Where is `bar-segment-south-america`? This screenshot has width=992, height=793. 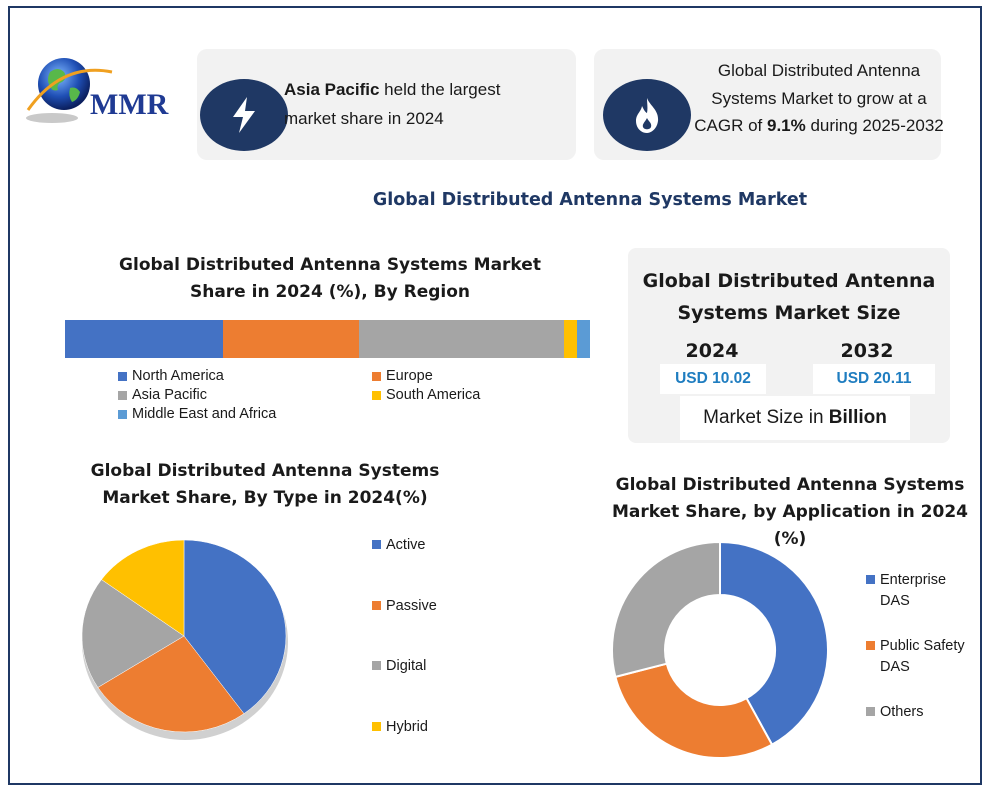 bar-segment-south-america is located at coordinates (570, 339).